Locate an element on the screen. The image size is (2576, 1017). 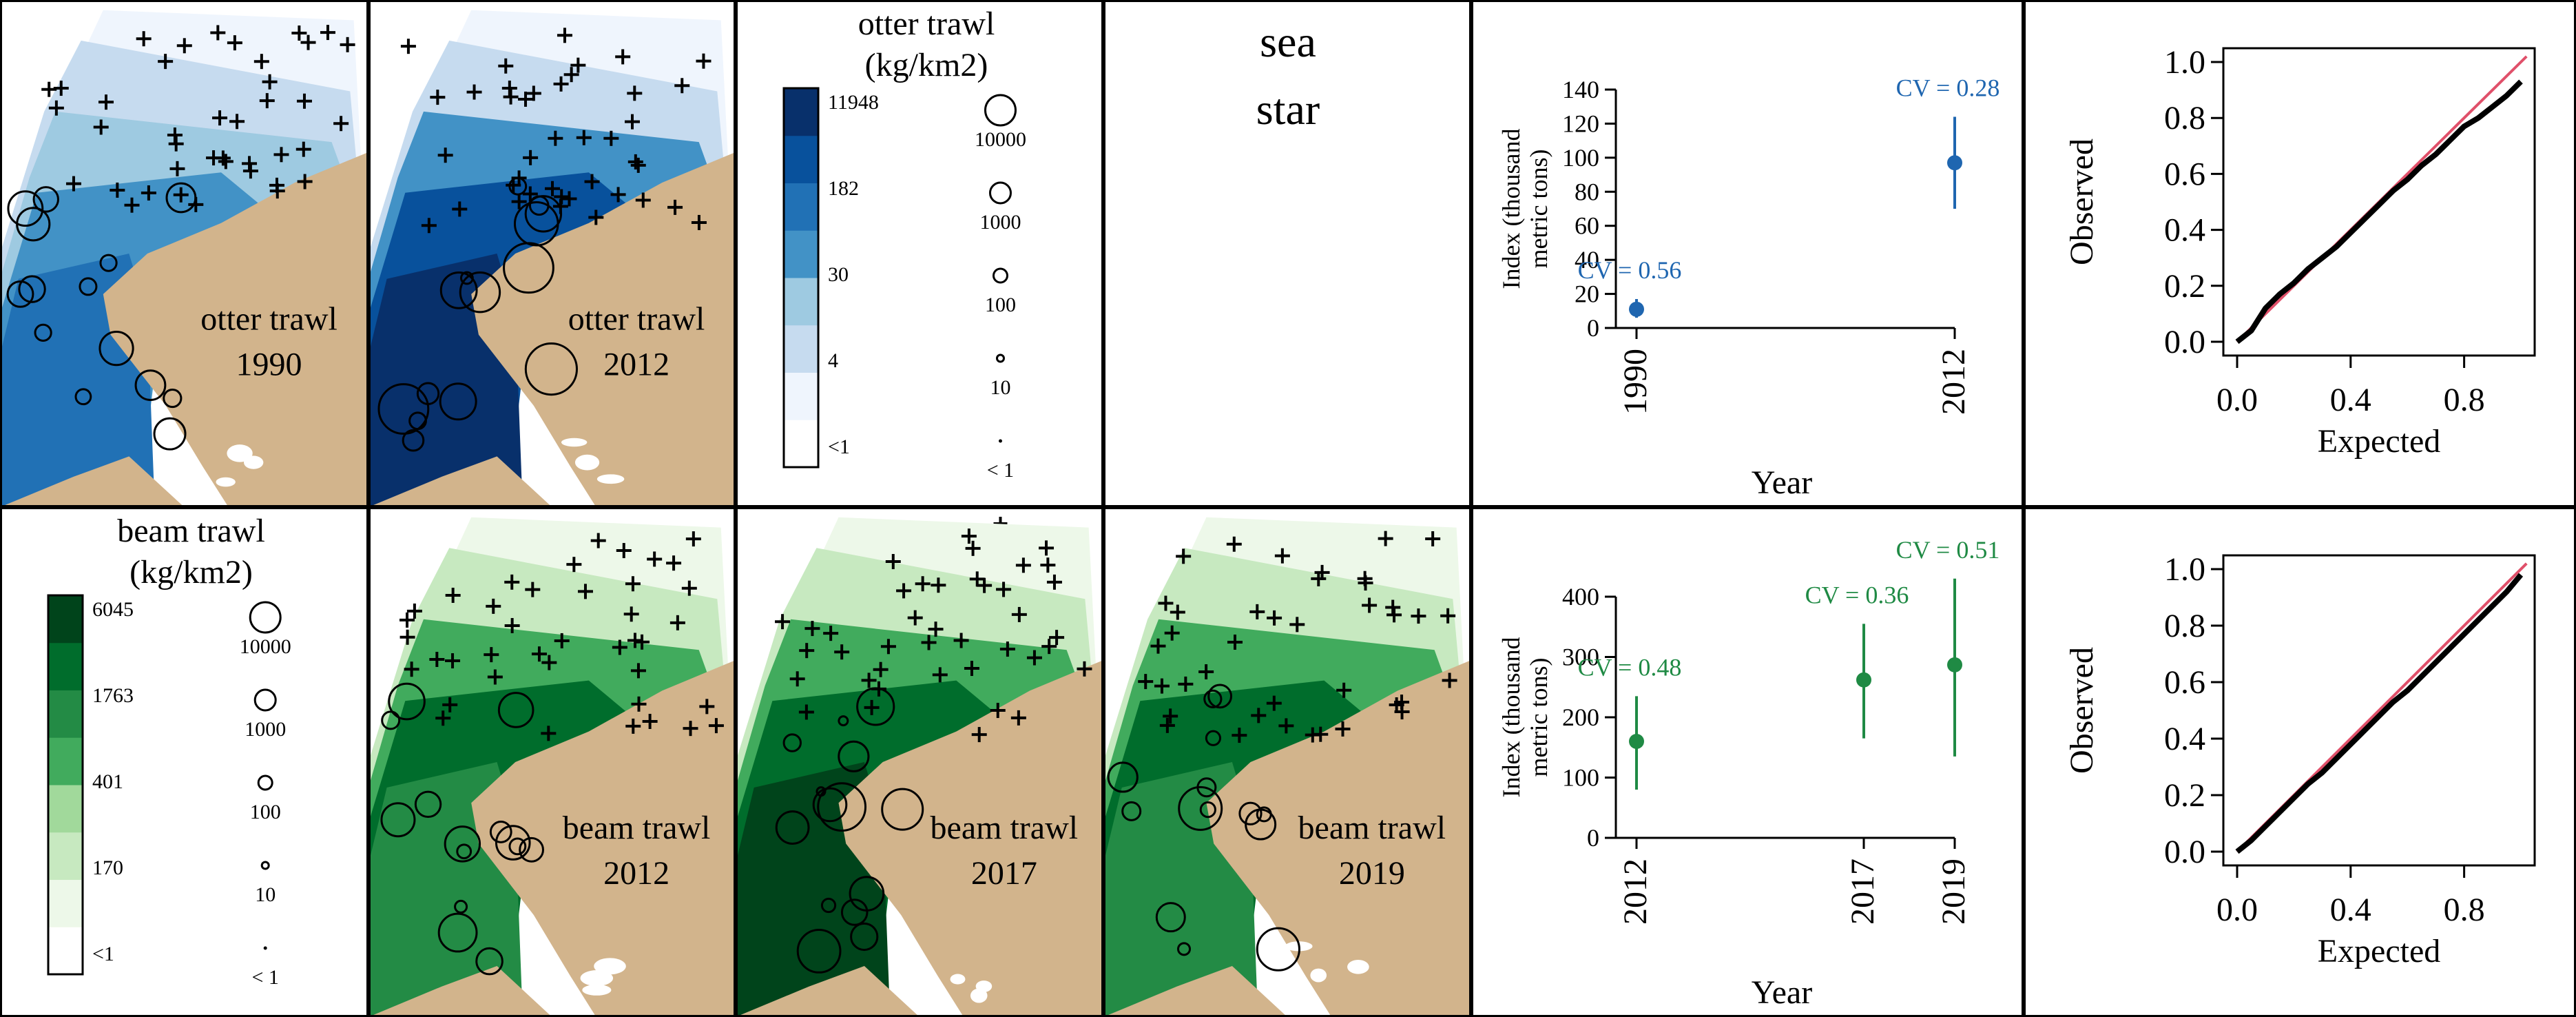
legend-title-line1: otter trawl is located at coordinates (926, 24).